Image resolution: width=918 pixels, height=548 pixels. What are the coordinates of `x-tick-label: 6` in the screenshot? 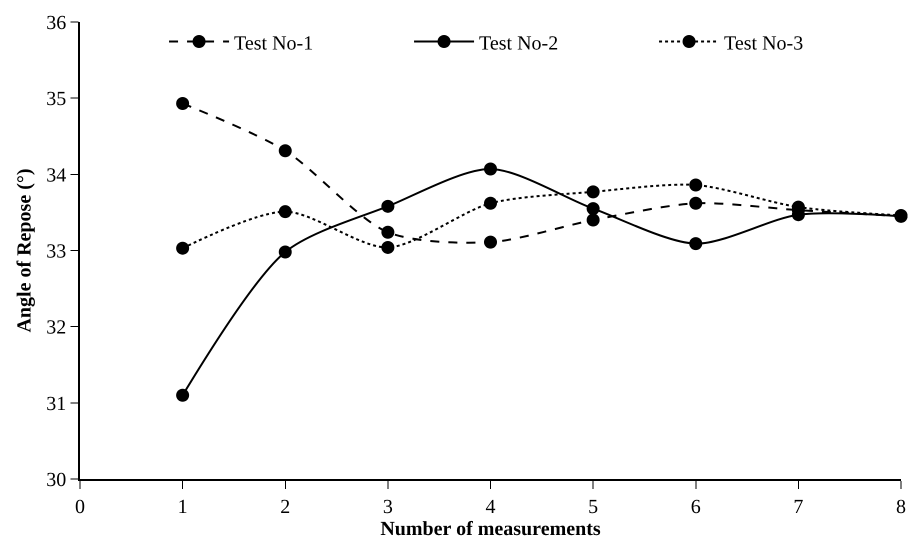 It's located at (695, 507).